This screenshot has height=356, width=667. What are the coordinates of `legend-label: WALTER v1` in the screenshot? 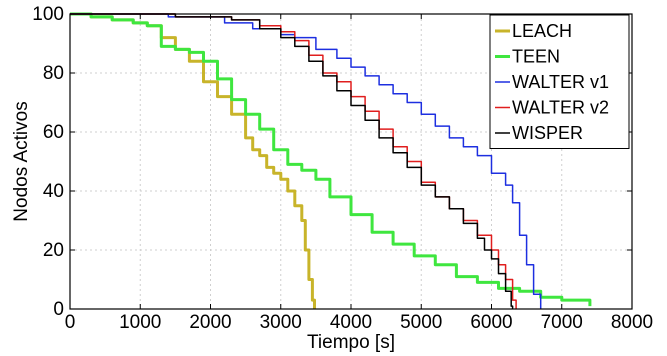 It's located at (560, 82).